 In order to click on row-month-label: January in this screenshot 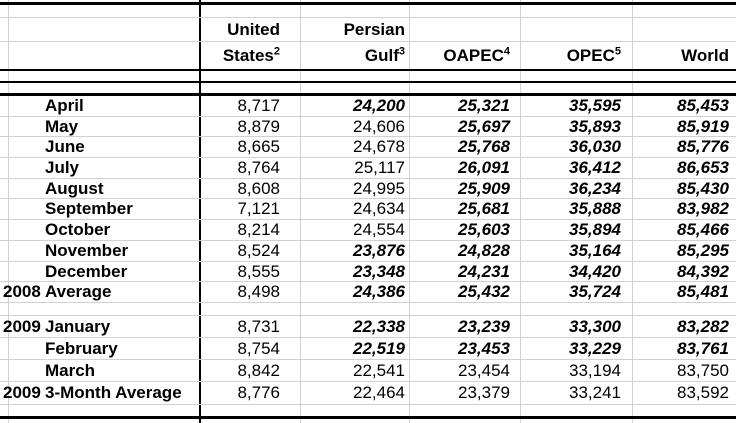, I will do `click(78, 326)`.